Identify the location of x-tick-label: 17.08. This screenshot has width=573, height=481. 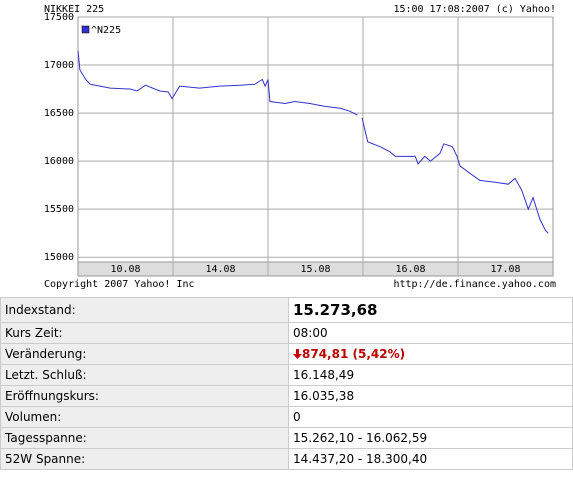
(505, 269).